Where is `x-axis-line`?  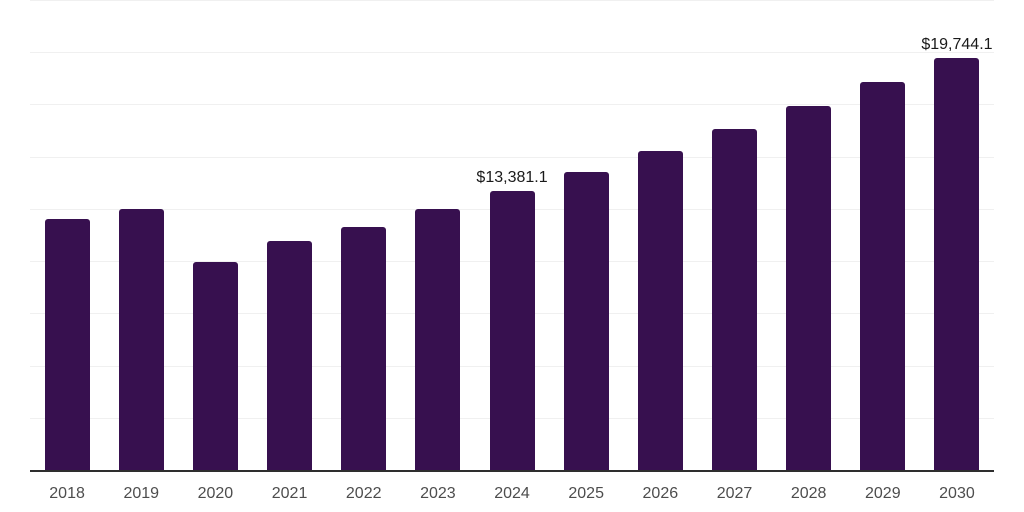 x-axis-line is located at coordinates (512, 471).